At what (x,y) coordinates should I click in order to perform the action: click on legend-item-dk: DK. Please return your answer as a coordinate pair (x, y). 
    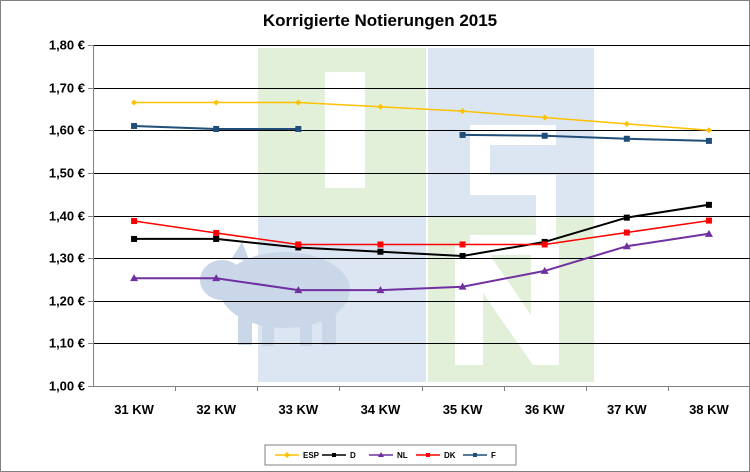
    Looking at the image, I should click on (436, 455).